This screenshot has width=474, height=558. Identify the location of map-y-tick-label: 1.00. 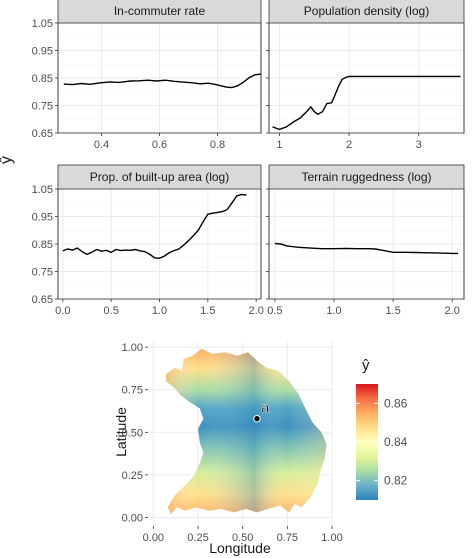
(132, 348).